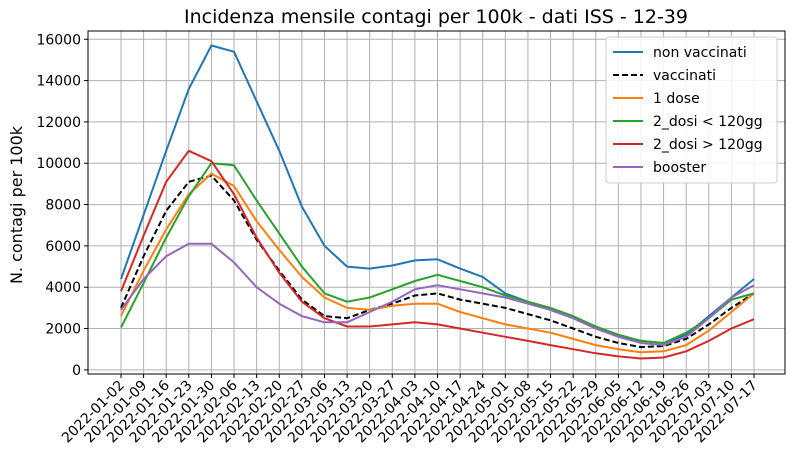 The image size is (794, 465). What do you see at coordinates (679, 168) in the screenshot?
I see `legend-label: booster` at bounding box center [679, 168].